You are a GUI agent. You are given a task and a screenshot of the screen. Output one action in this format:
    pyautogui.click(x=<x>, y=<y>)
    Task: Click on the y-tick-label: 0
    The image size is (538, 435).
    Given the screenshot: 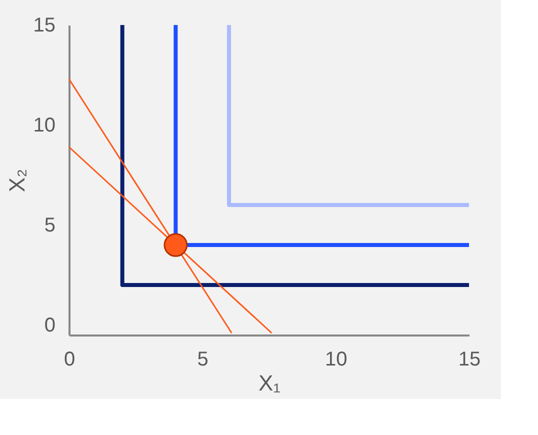 What is the action you would take?
    pyautogui.click(x=50, y=325)
    